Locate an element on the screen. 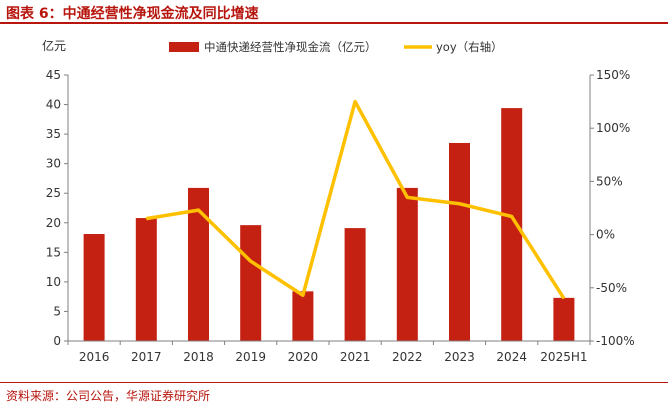 The height and width of the screenshot is (405, 668). x-axis-tick-label: 2023 is located at coordinates (459, 357).